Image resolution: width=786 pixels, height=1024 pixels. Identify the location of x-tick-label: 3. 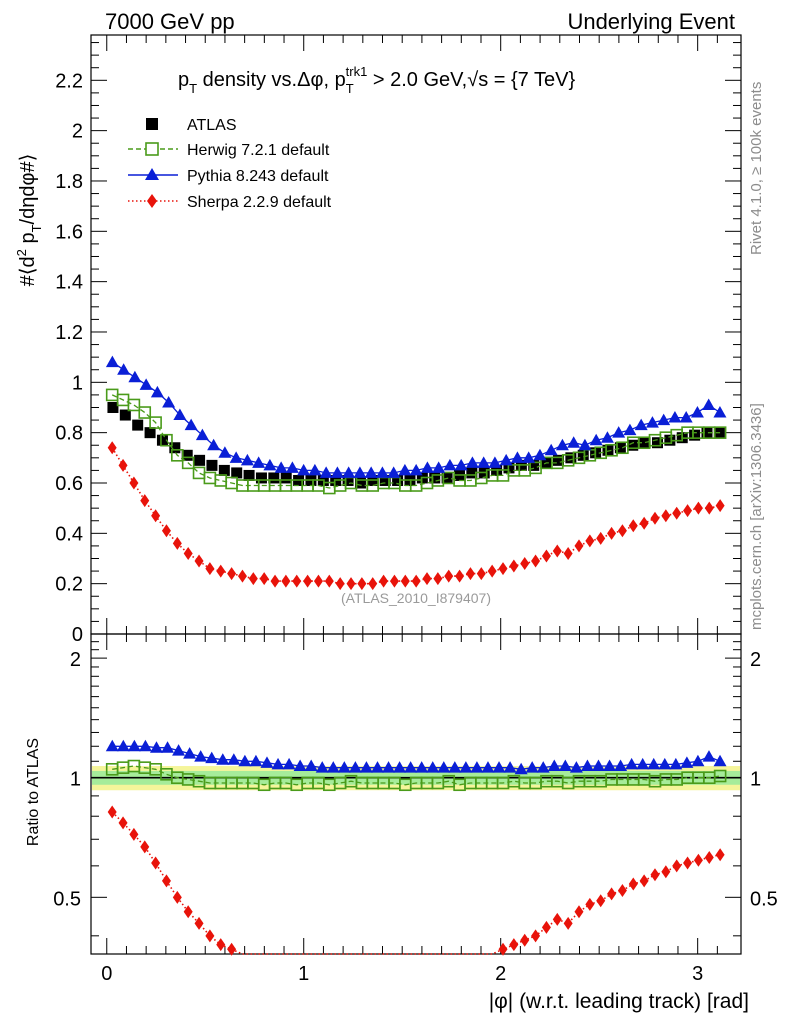
(697, 974).